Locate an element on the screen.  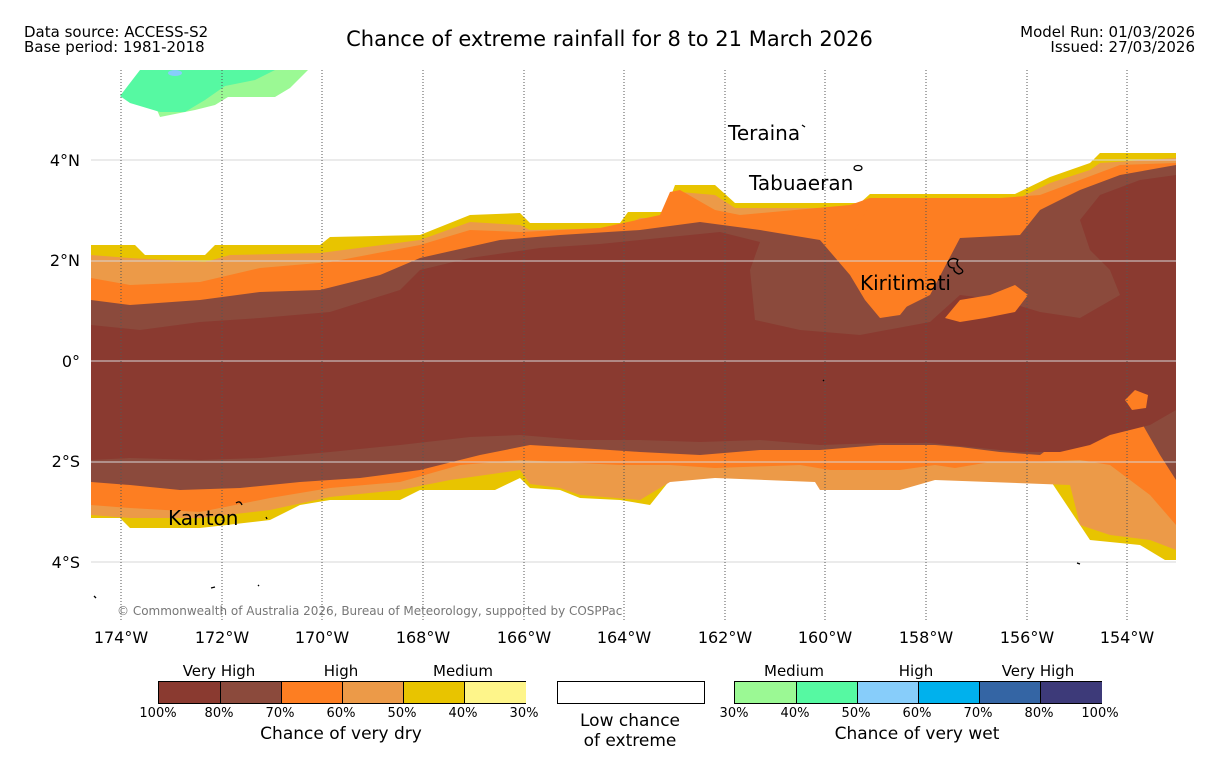
wet-class-very-high: Very High is located at coordinates (1038, 671).